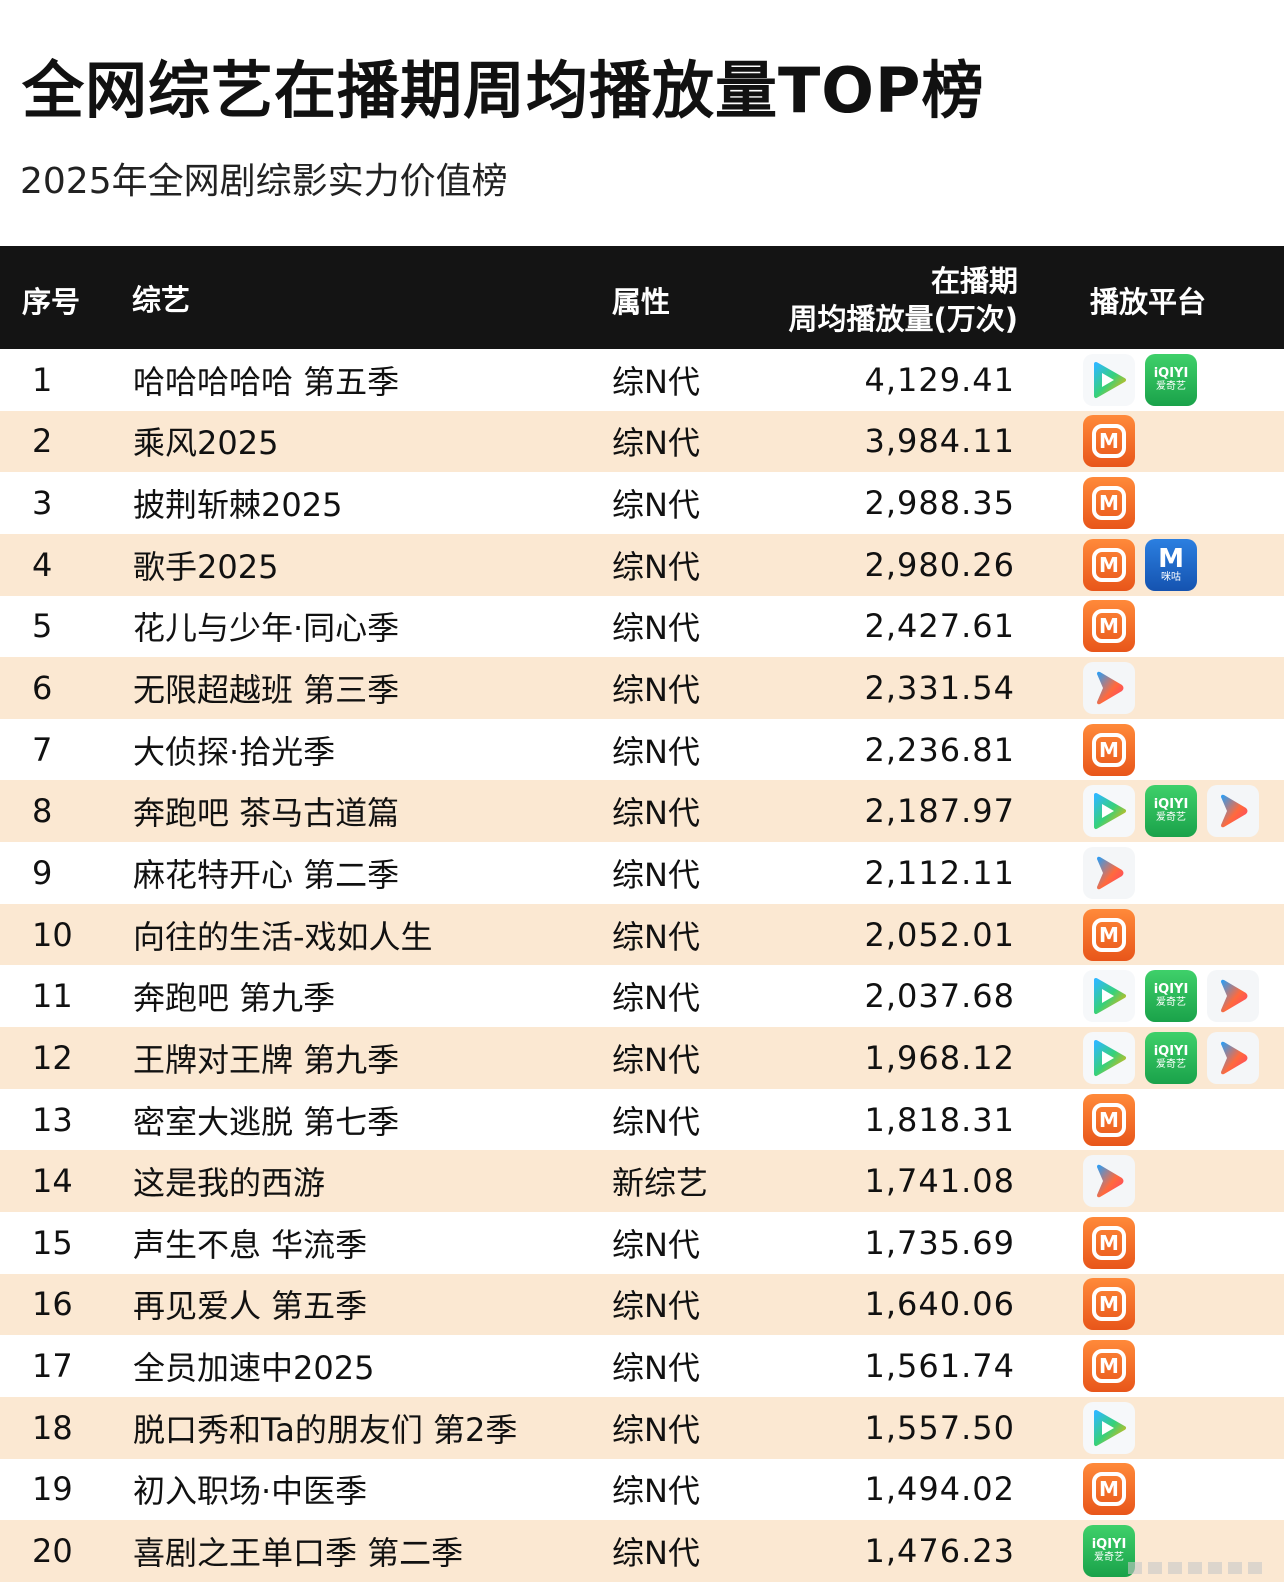 The width and height of the screenshot is (1284, 1596). I want to click on row-value: 1,968.12, so click(939, 1057).